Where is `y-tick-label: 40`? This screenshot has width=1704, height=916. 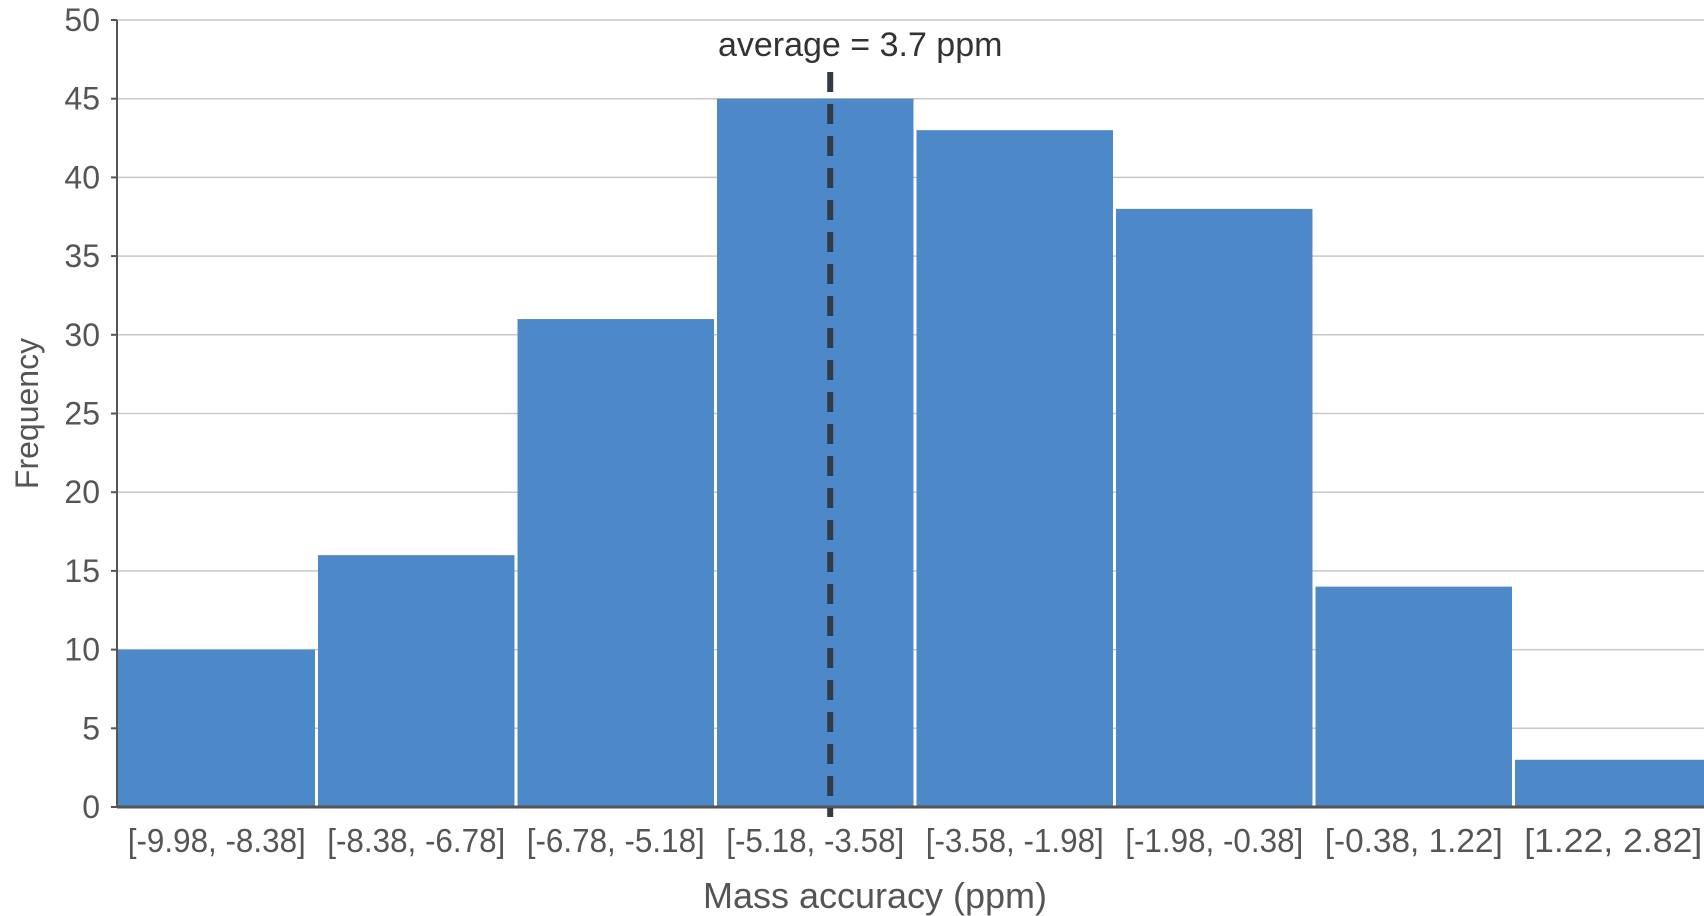
y-tick-label: 40 is located at coordinates (82, 177).